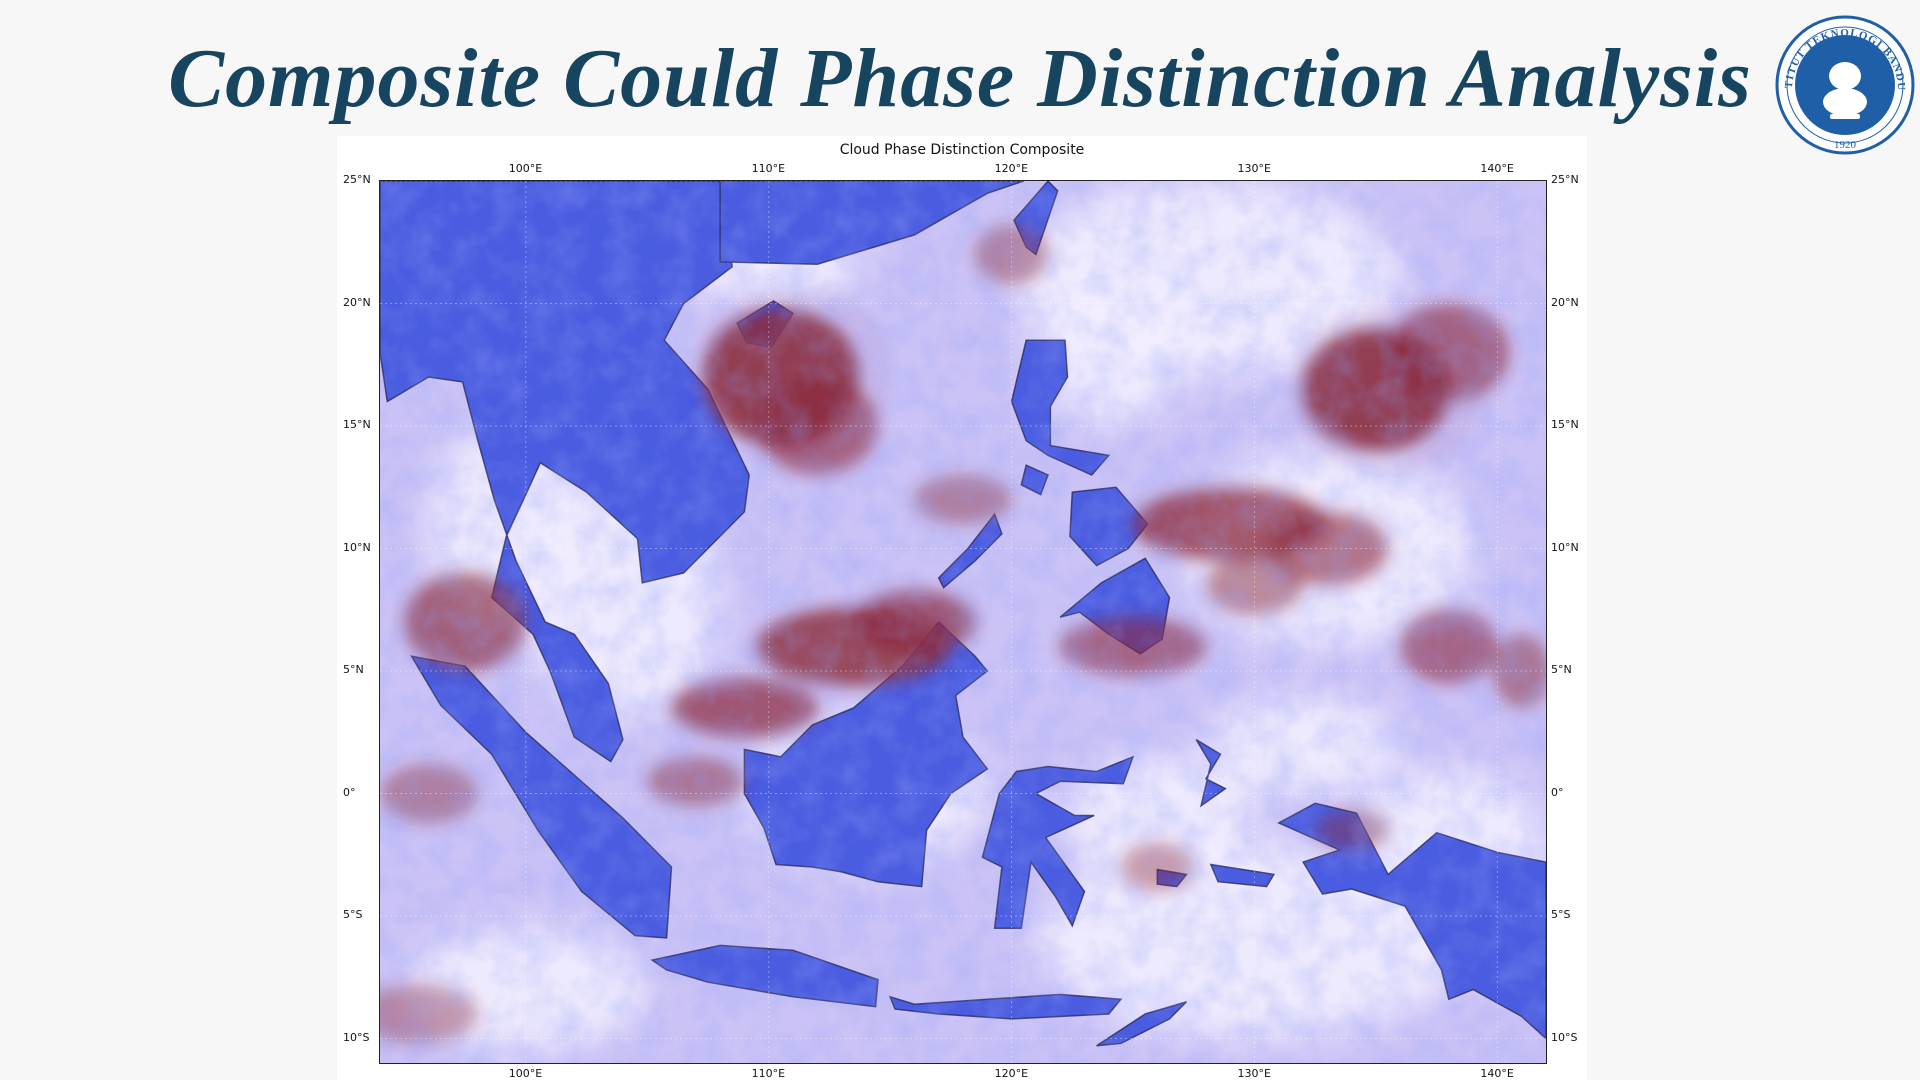 The image size is (1920, 1080). Describe the element at coordinates (1561, 914) in the screenshot. I see `lat-tick-right-6: 5°S` at that location.